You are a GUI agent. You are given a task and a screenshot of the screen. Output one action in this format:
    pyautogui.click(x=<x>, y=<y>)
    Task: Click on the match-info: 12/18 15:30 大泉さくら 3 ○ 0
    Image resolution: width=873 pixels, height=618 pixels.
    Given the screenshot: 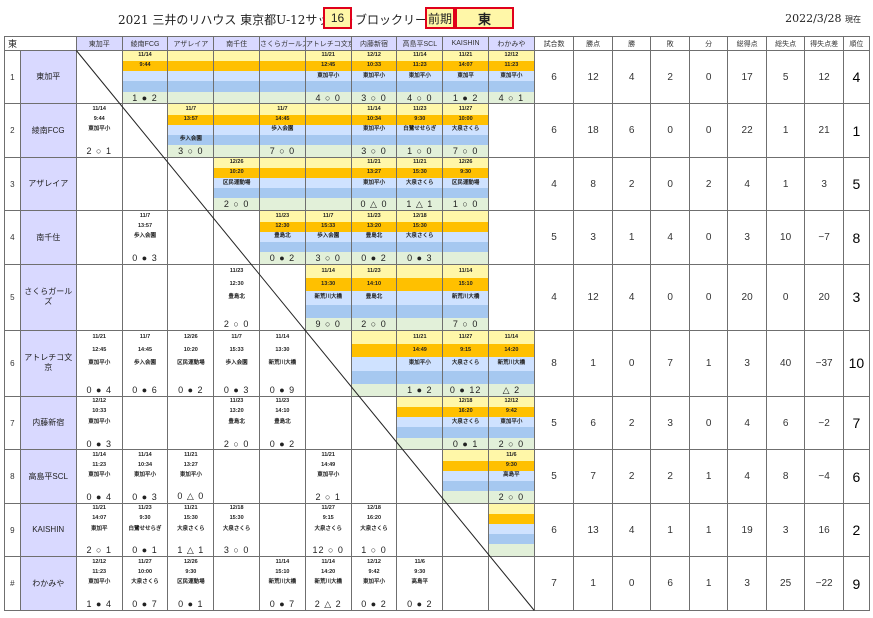 What is the action you would take?
    pyautogui.click(x=236, y=530)
    